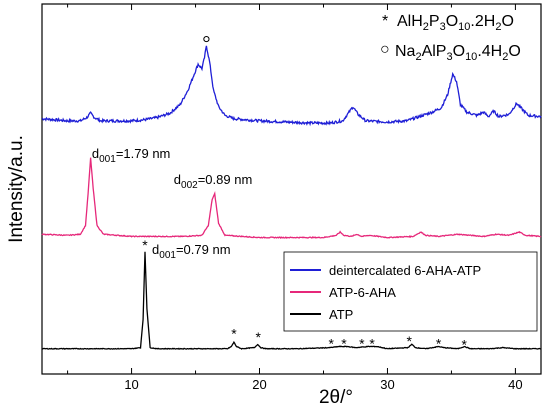 This screenshot has width=550, height=413. Describe the element at coordinates (336, 397) in the screenshot. I see `x-axis-label: 2θ/°` at that location.